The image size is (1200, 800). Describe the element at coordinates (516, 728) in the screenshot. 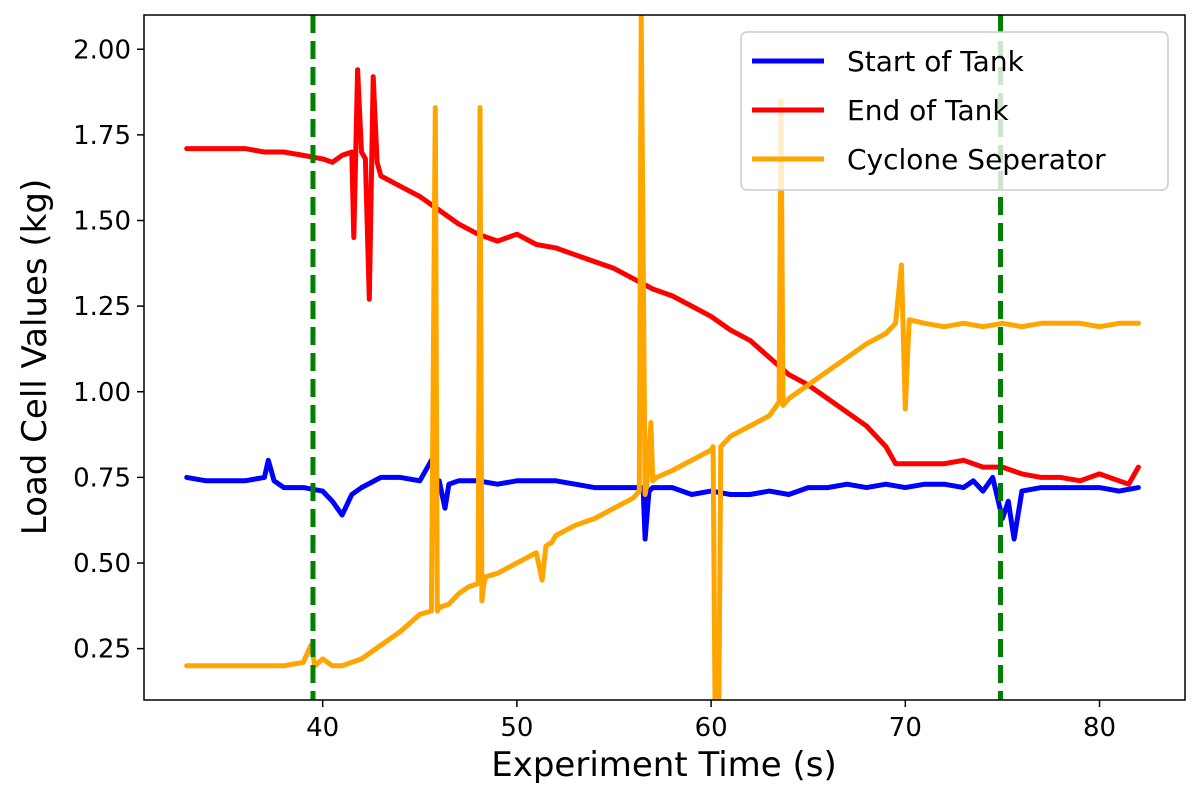

I see `x-tick-label-1: 50` at that location.